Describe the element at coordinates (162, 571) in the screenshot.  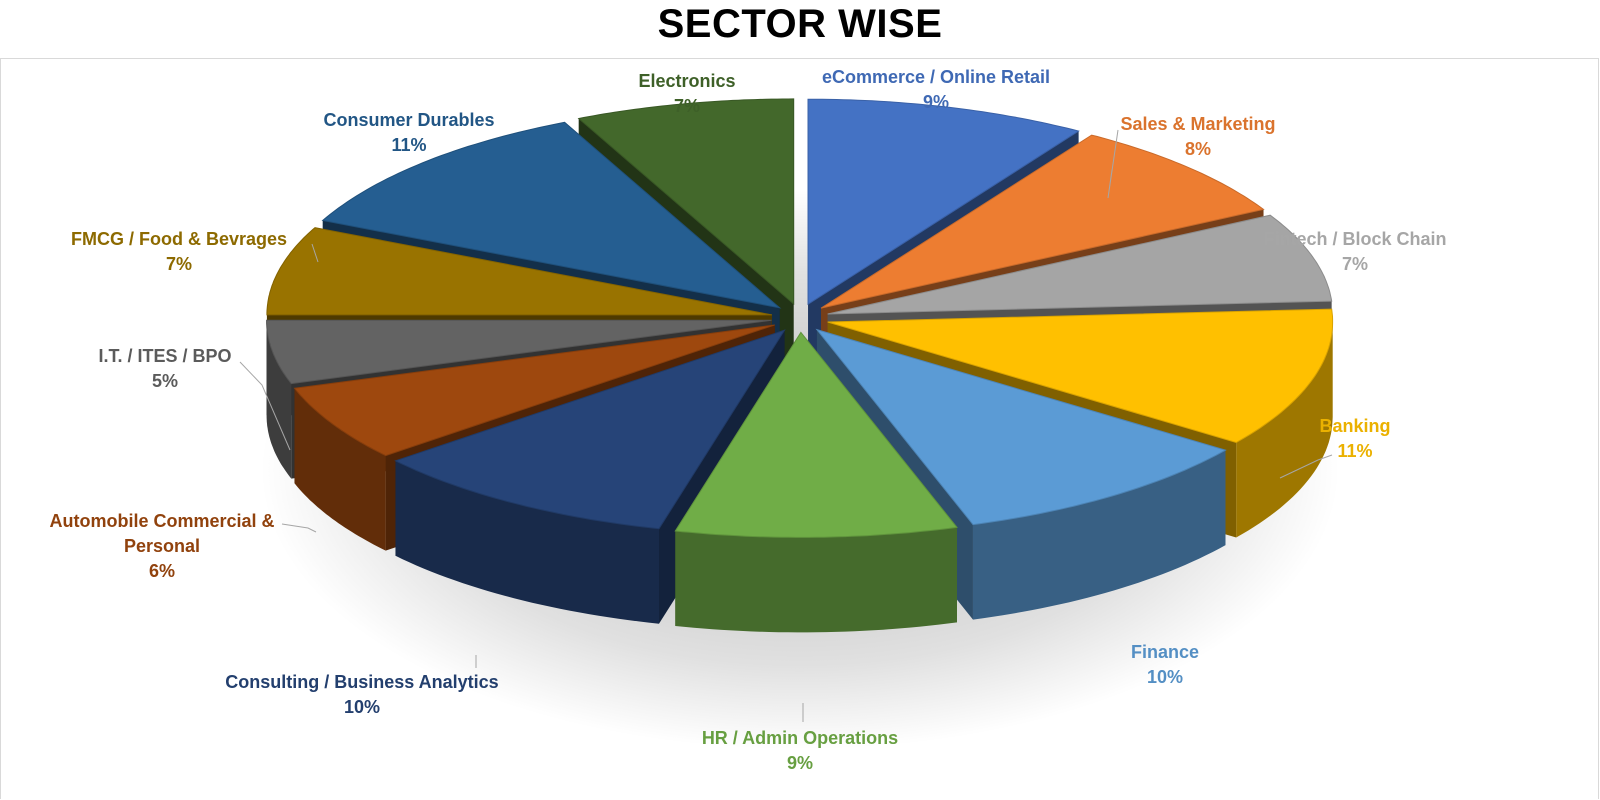
I see `slice-percent: 6%` at that location.